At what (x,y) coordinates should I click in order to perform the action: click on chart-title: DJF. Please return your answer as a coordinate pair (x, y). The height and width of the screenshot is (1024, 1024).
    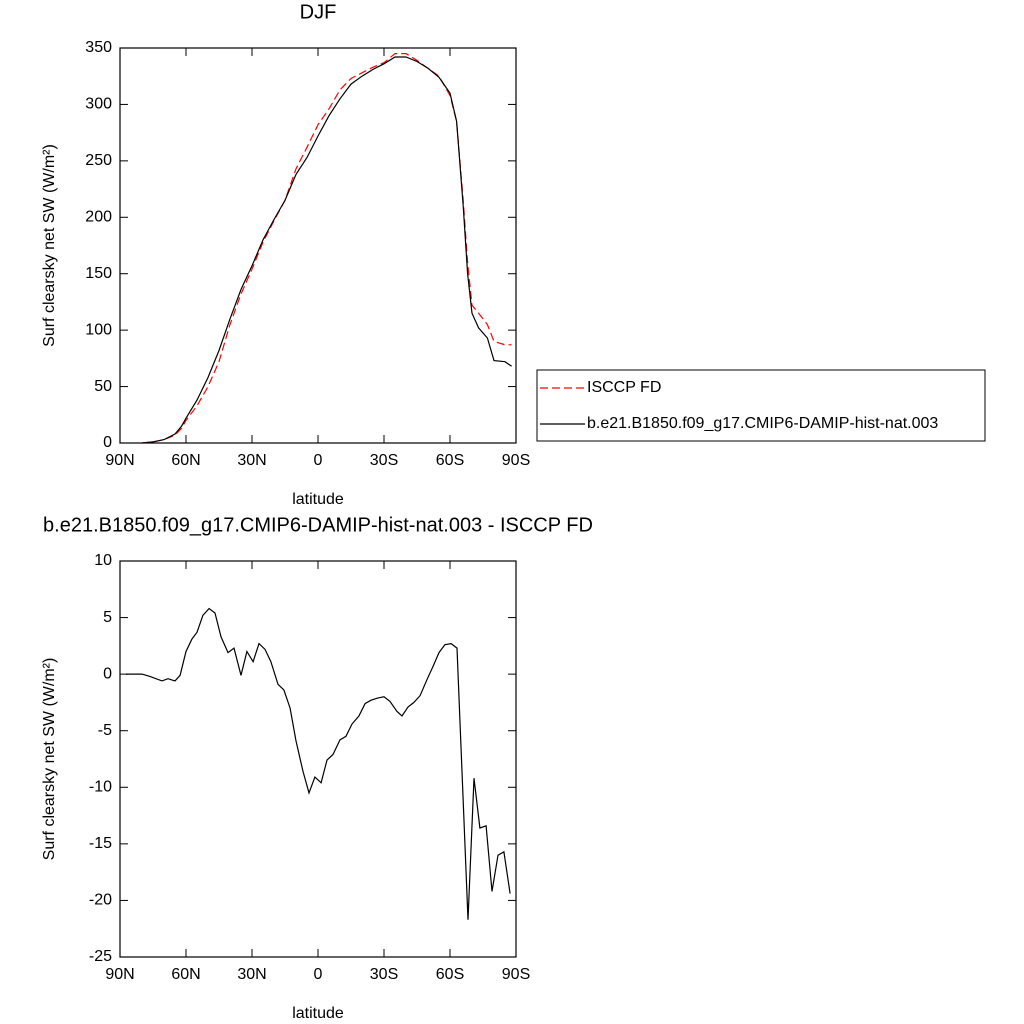
    Looking at the image, I should click on (318, 12).